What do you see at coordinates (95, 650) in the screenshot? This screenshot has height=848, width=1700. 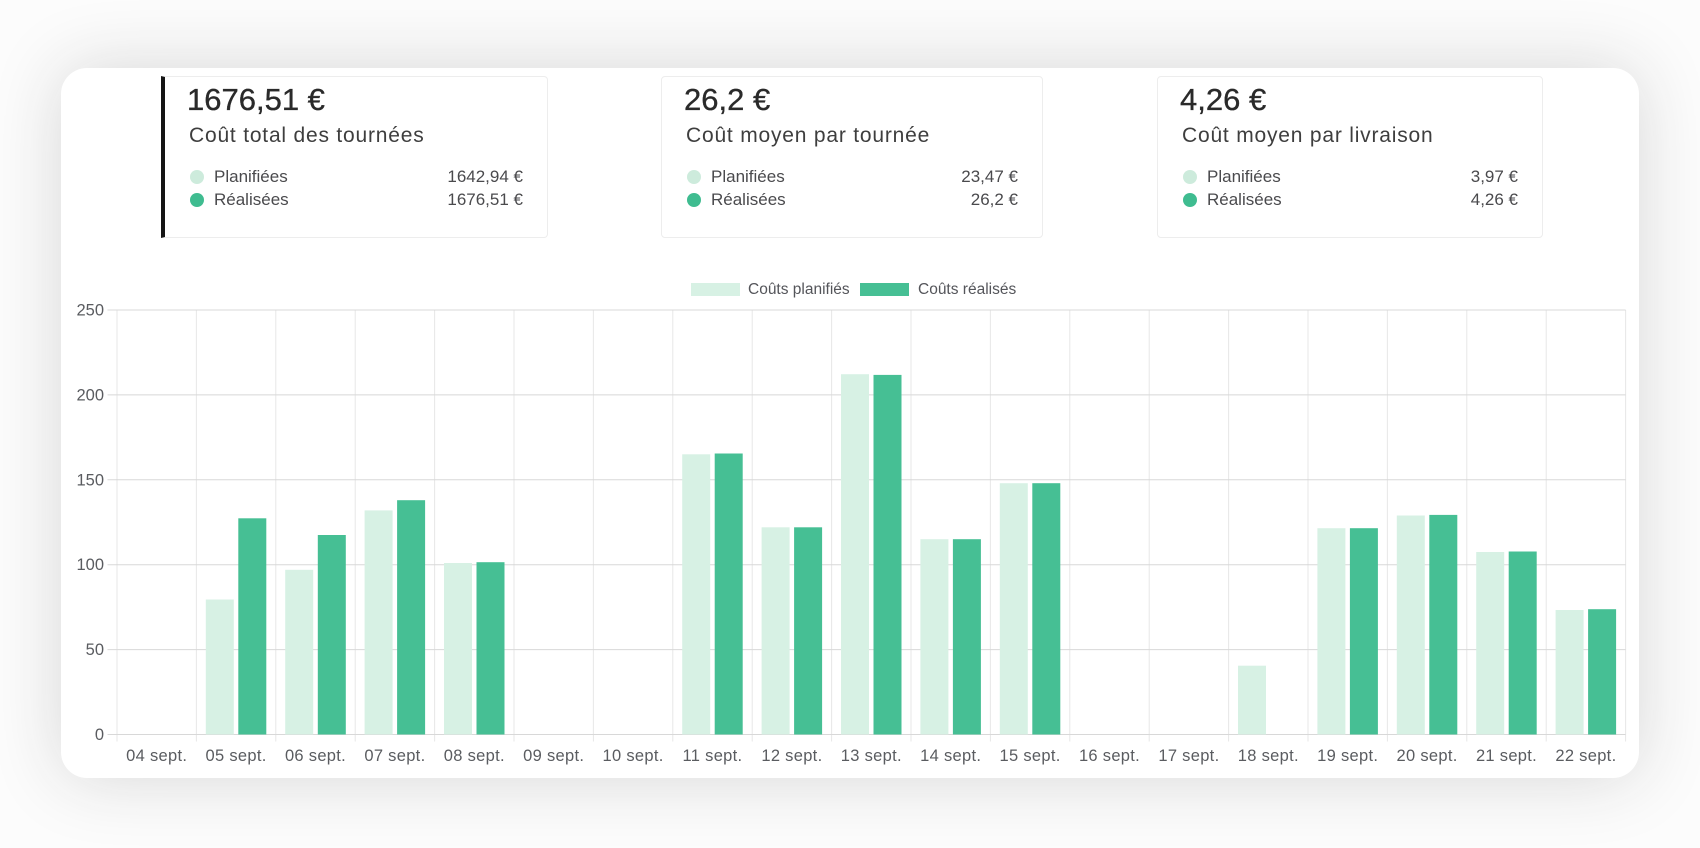 I see `svg-text: 50` at bounding box center [95, 650].